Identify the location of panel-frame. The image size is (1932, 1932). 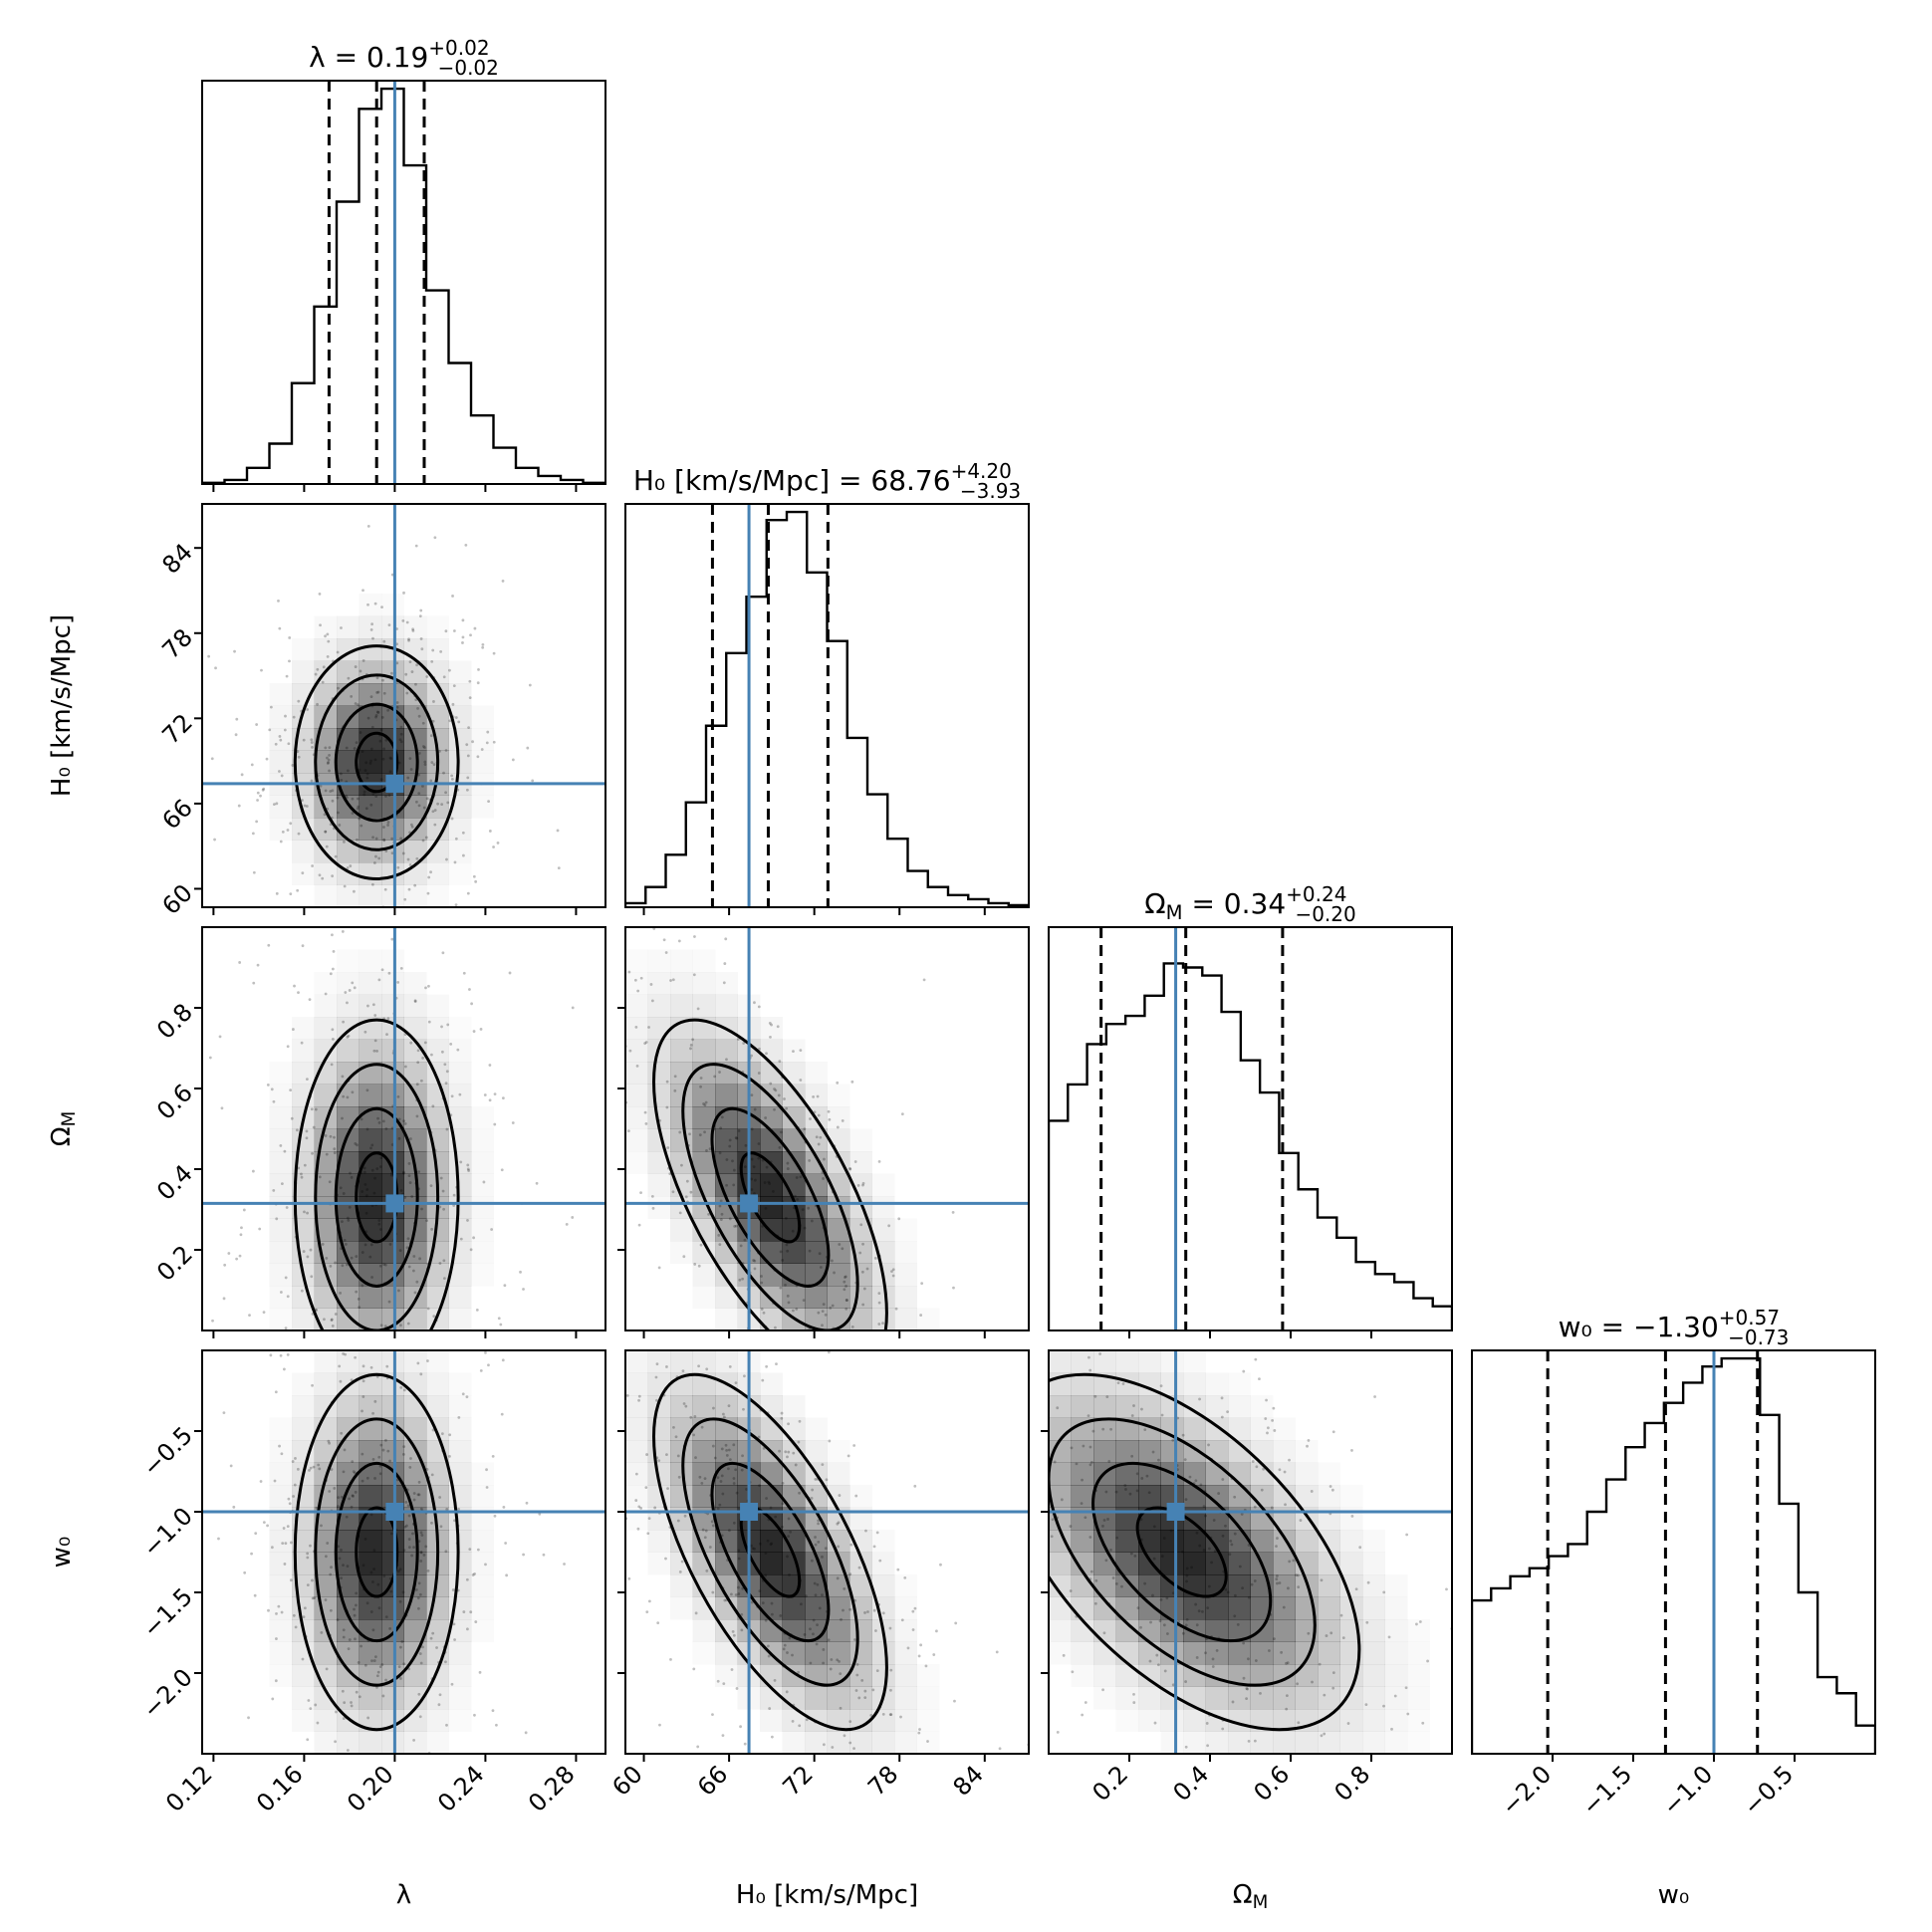
(827, 1552).